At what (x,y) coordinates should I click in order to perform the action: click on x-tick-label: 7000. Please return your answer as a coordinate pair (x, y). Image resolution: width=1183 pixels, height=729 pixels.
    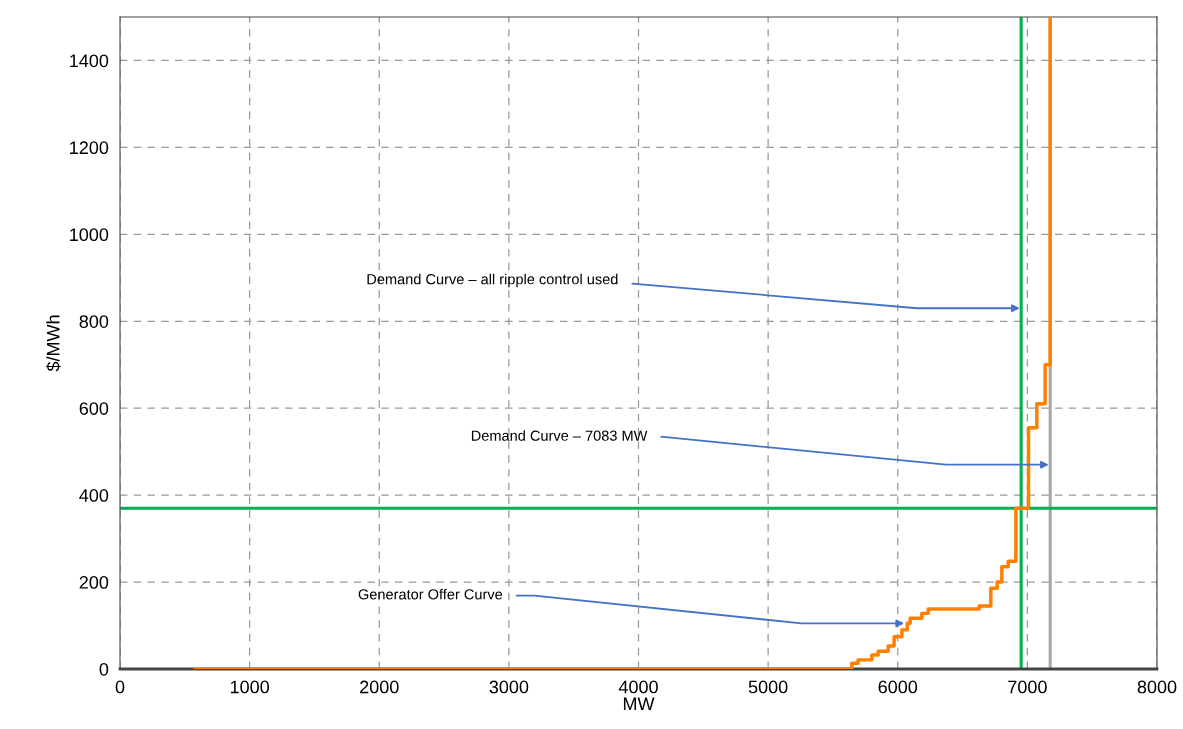
    Looking at the image, I should click on (1027, 687).